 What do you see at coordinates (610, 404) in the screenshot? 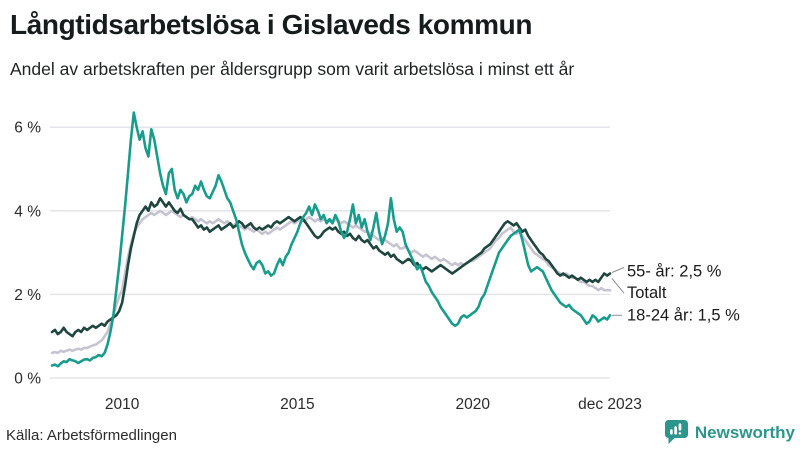
I see `x-axis-tick-label: dec 2023` at bounding box center [610, 404].